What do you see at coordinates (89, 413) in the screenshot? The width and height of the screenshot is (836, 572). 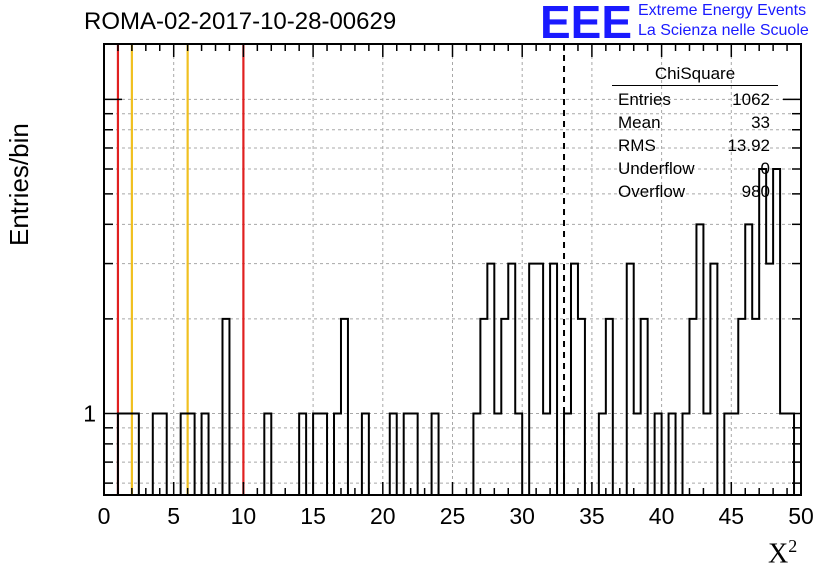 I see `y-tick-label: 1` at bounding box center [89, 413].